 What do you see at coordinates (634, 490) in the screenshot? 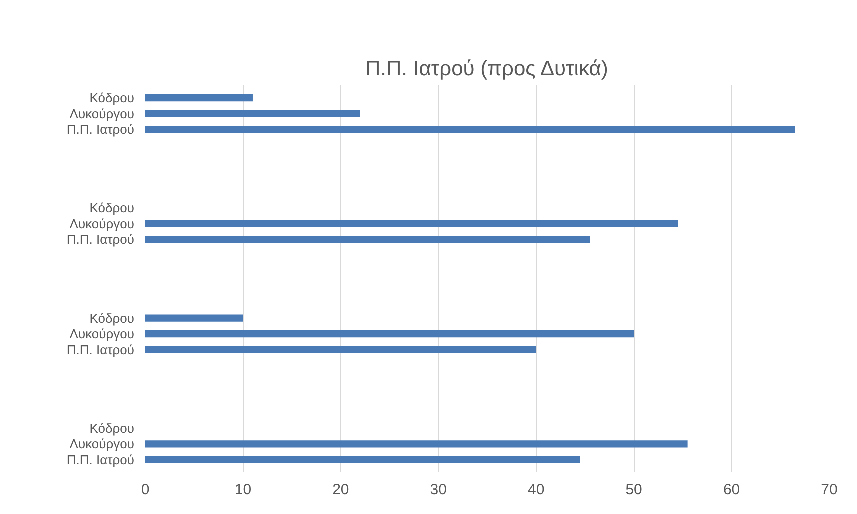
I see `x-tick-label: 50` at bounding box center [634, 490].